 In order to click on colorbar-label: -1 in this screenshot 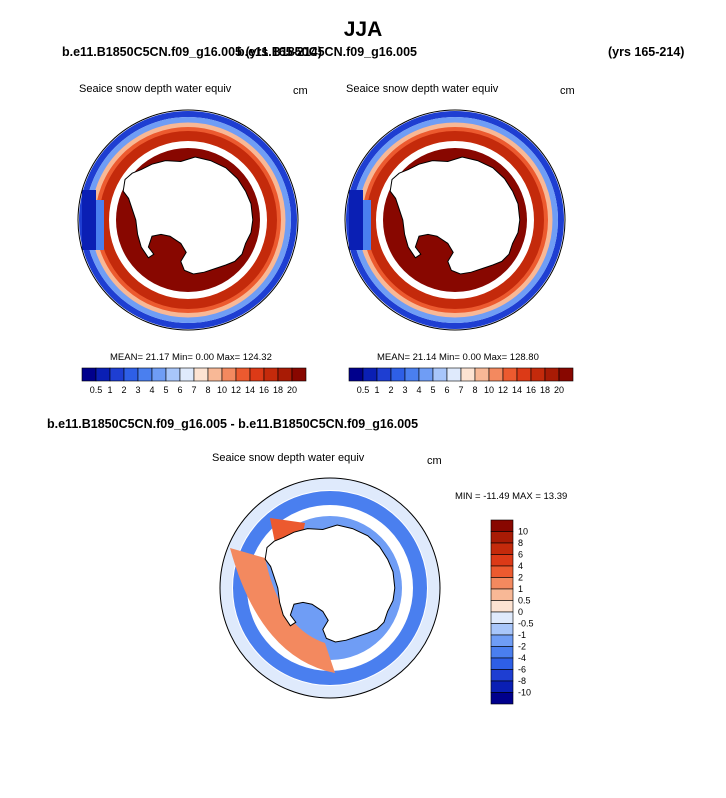, I will do `click(522, 635)`.